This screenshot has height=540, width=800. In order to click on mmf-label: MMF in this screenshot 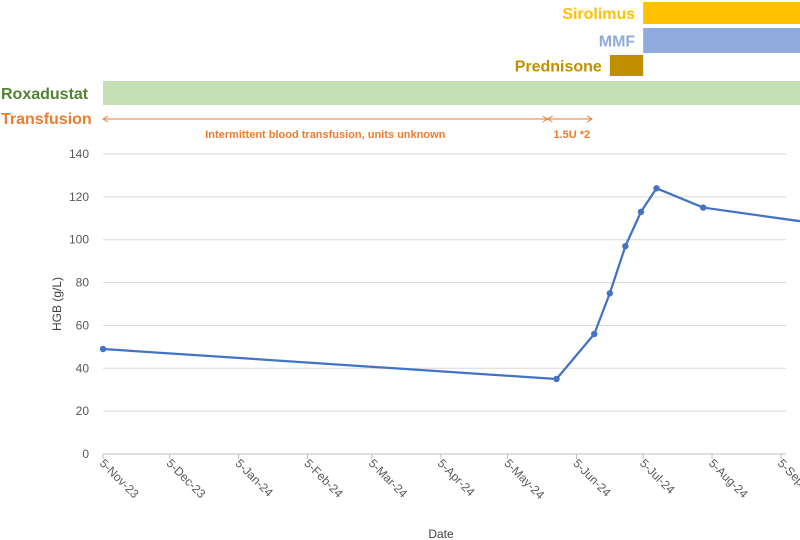, I will do `click(617, 42)`.